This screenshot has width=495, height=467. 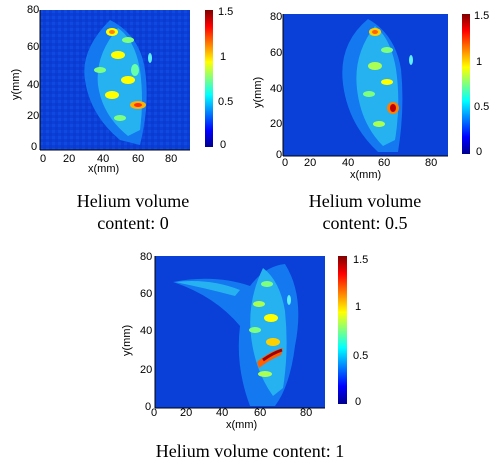 I want to click on caption-line: Helium volume content: 1, so click(x=250, y=451).